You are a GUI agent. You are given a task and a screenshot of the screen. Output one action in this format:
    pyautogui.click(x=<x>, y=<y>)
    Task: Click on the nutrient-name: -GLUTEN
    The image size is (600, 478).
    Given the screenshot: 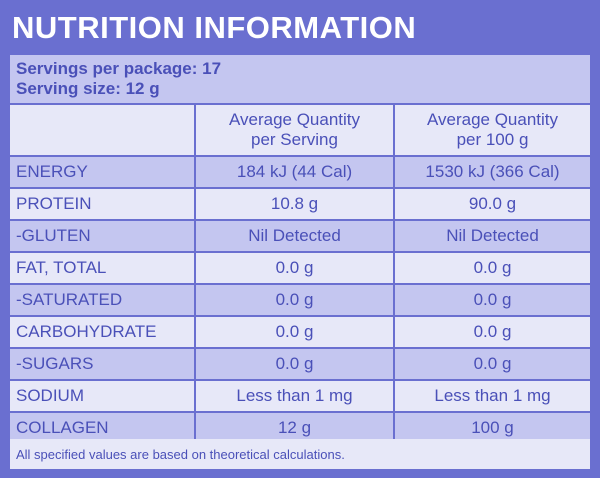 What is the action you would take?
    pyautogui.click(x=102, y=236)
    